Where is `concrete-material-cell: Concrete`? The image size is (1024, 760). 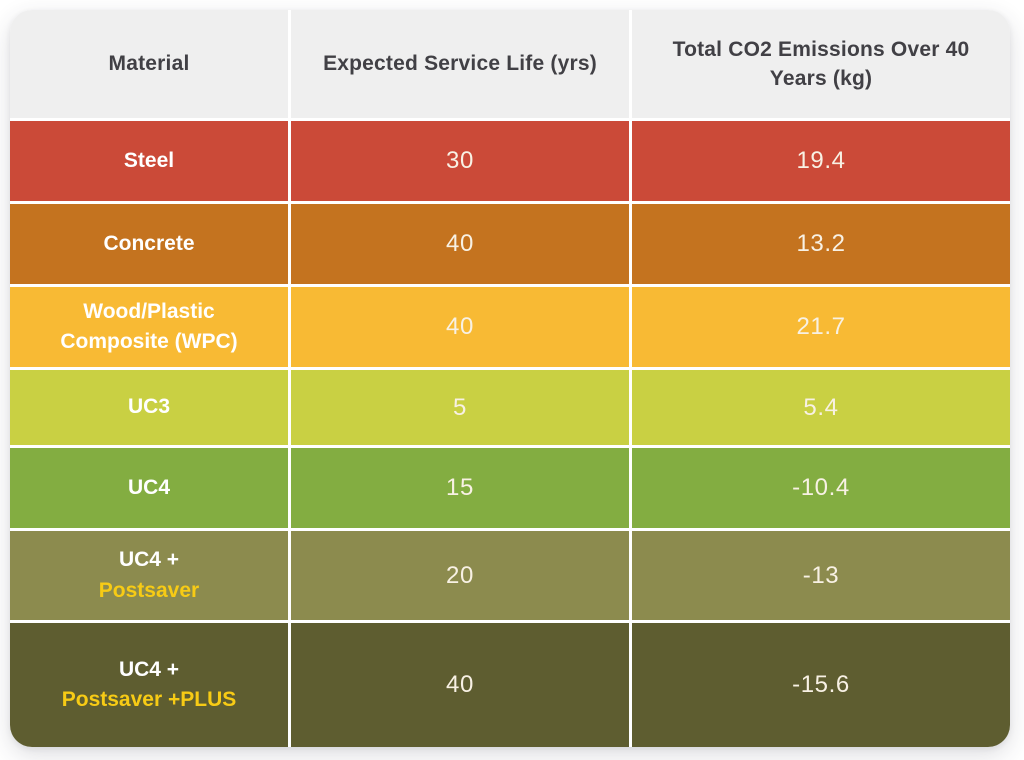 concrete-material-cell: Concrete is located at coordinates (149, 244).